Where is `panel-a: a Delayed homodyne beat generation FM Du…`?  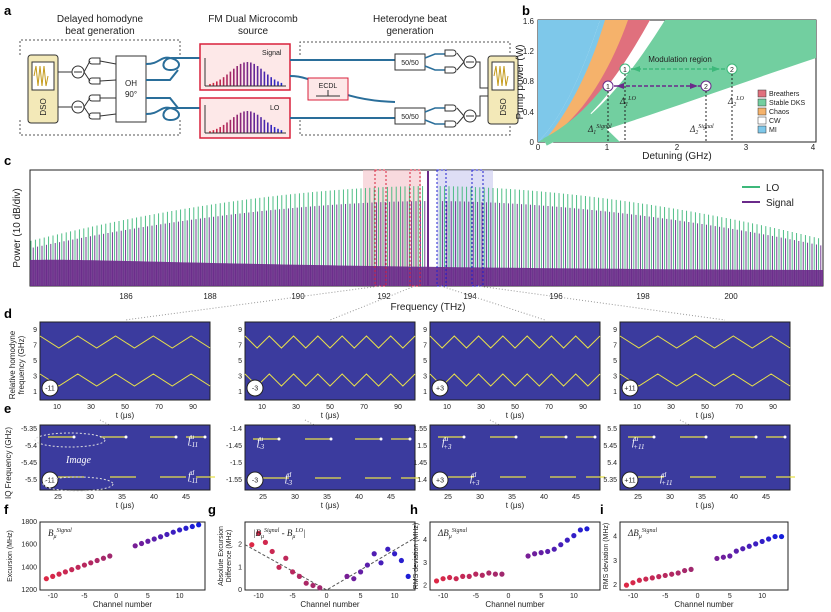 panel-a: a Delayed homodyne beat generation FM Du… is located at coordinates (261, 71).